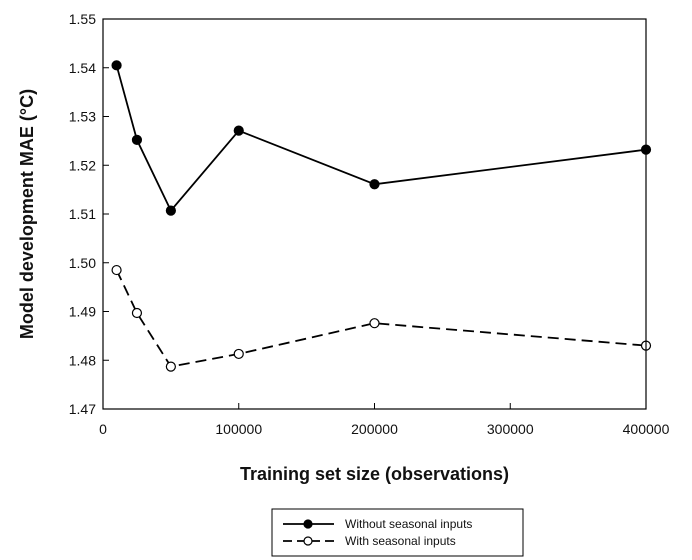  Describe the element at coordinates (400, 541) in the screenshot. I see `legend-label-2: With seasonal inputs` at that location.